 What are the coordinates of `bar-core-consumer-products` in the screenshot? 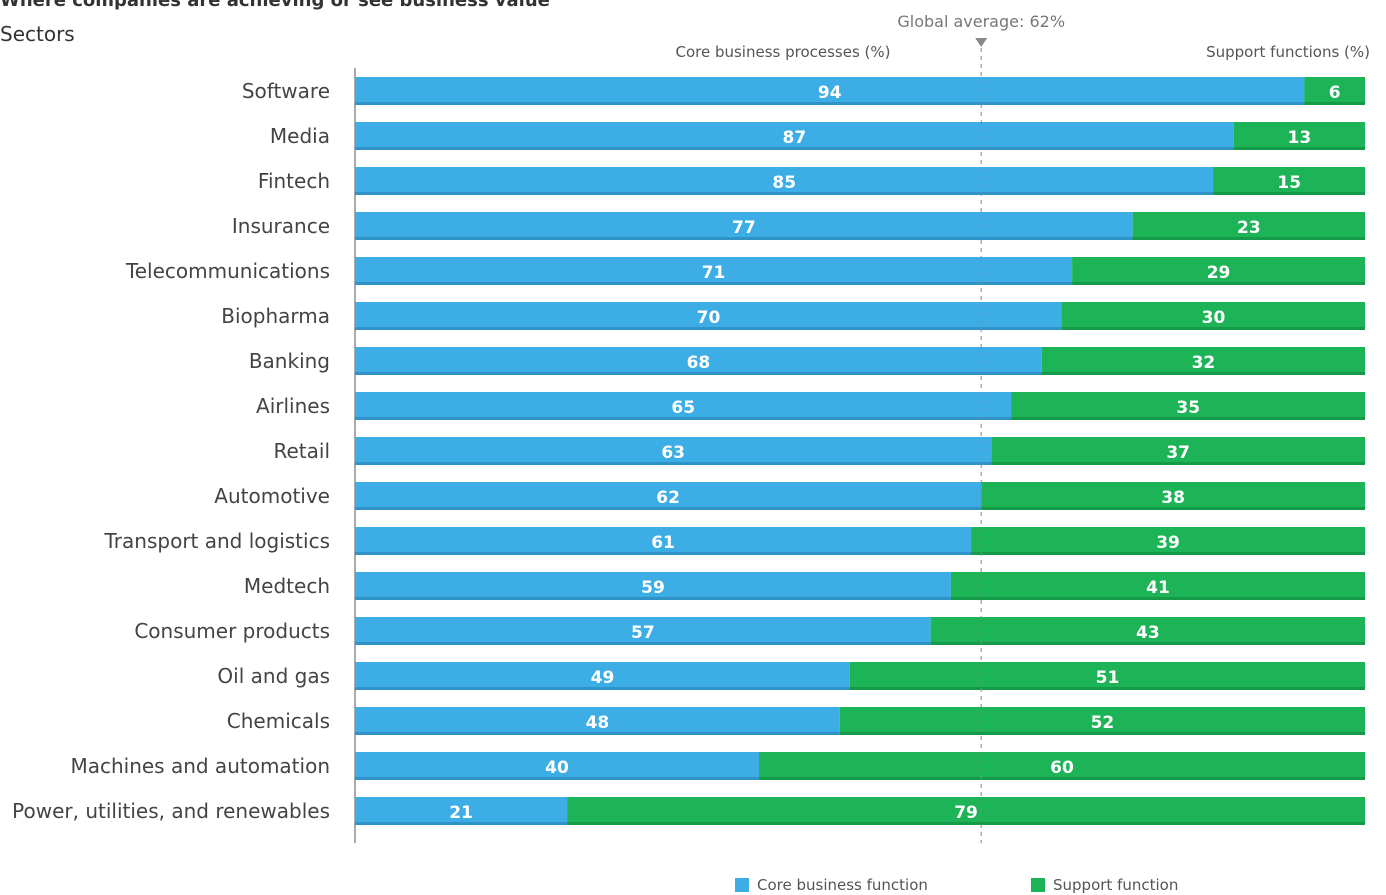 It's located at (643, 631).